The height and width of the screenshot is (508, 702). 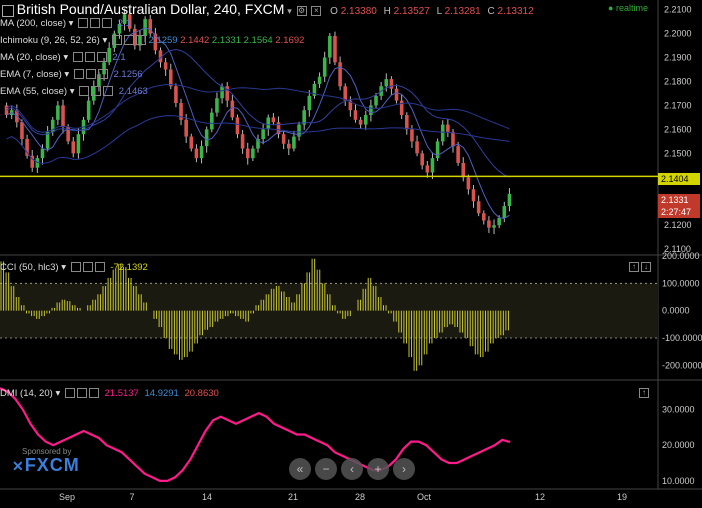 I want to click on dmi-pane-controls: ↑, so click(x=643, y=393).